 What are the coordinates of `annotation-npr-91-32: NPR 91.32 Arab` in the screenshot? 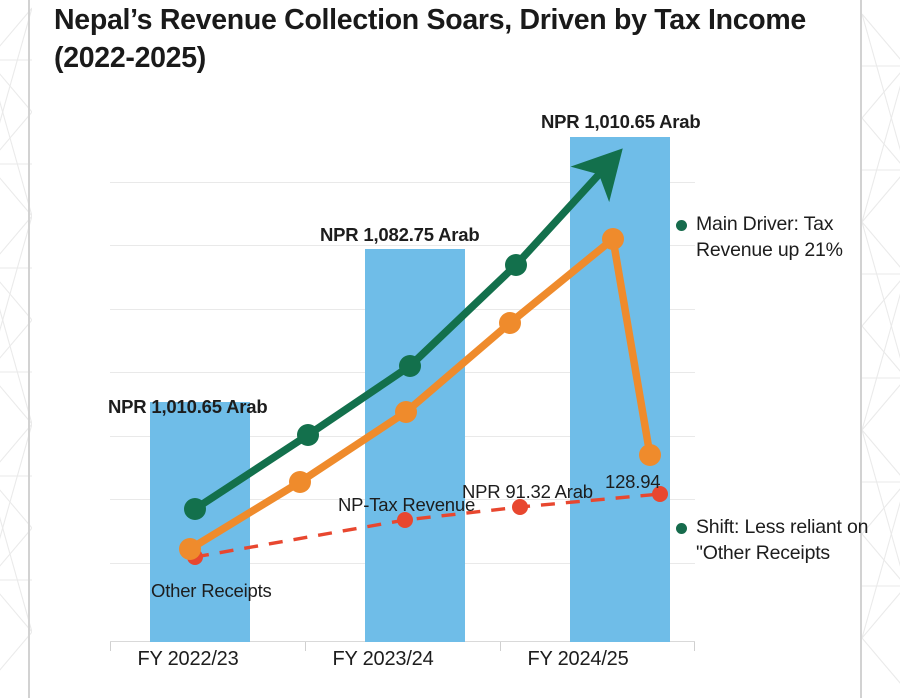 It's located at (527, 491).